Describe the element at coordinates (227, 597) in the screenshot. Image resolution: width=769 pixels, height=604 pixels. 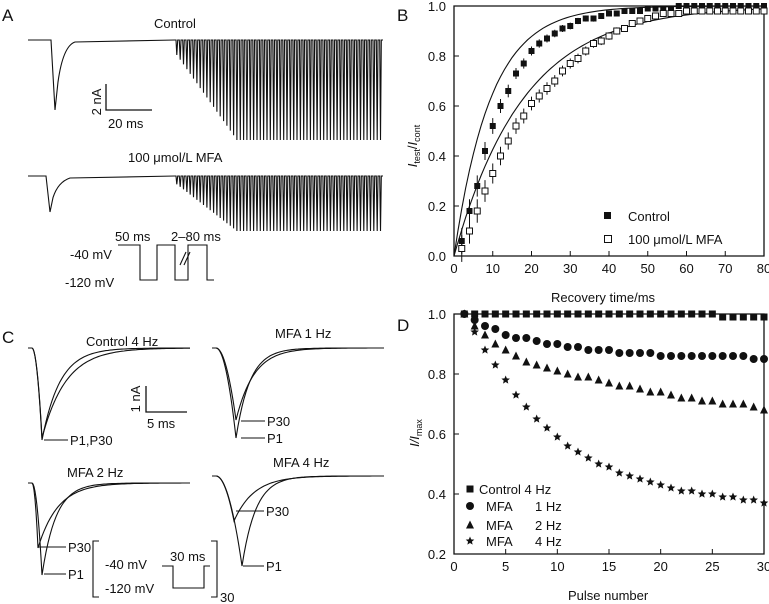
I see `protocol-c-repeat: 30` at that location.